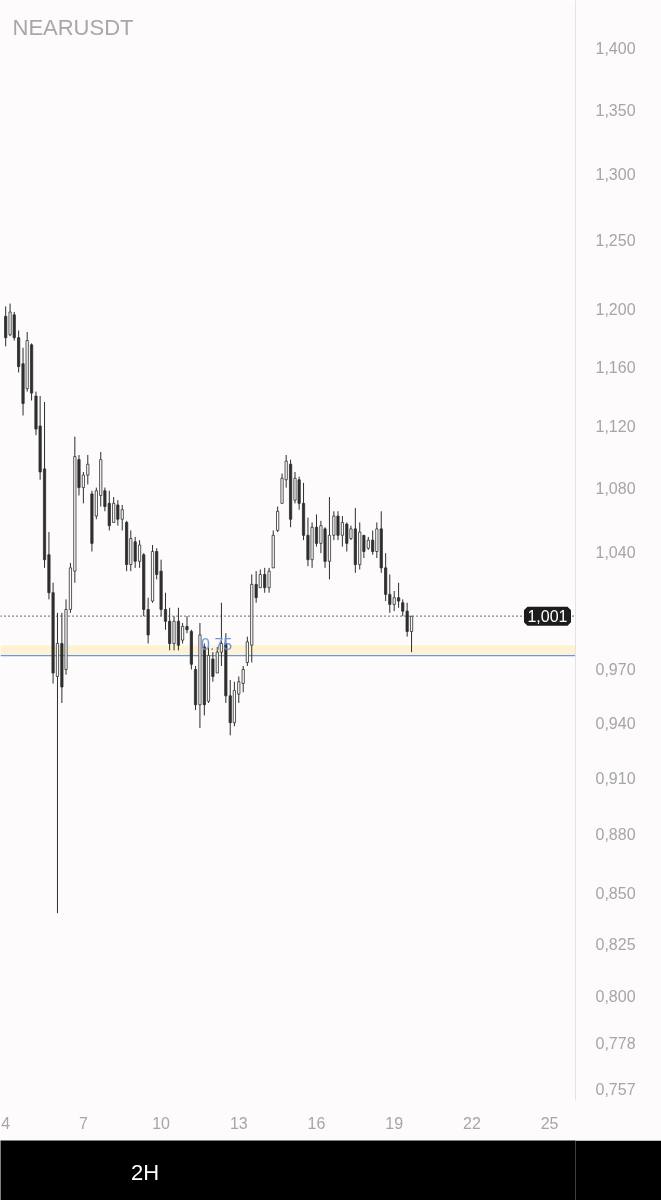  What do you see at coordinates (615, 944) in the screenshot?
I see `y-tick-label: 0,825` at bounding box center [615, 944].